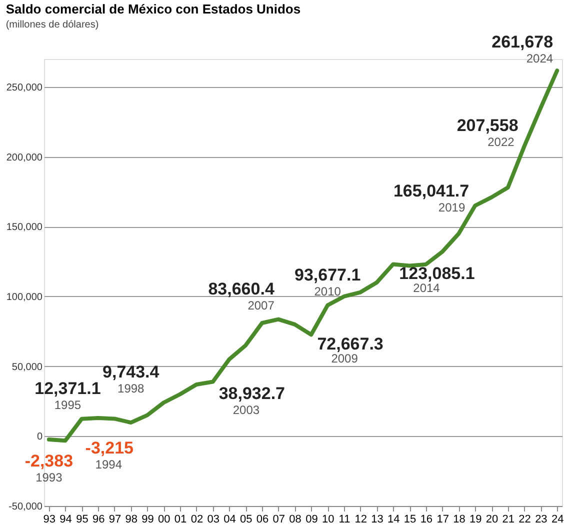 The width and height of the screenshot is (568, 529). Describe the element at coordinates (328, 520) in the screenshot. I see `x-tick-label: 10` at that location.